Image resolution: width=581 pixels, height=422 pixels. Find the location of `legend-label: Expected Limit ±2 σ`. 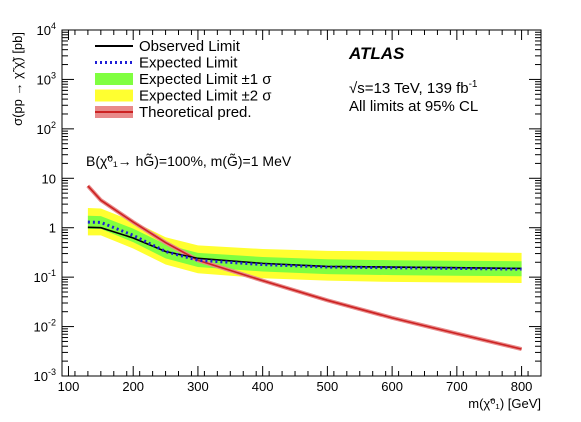

legend-label: Expected Limit ±2 σ is located at coordinates (205, 96).